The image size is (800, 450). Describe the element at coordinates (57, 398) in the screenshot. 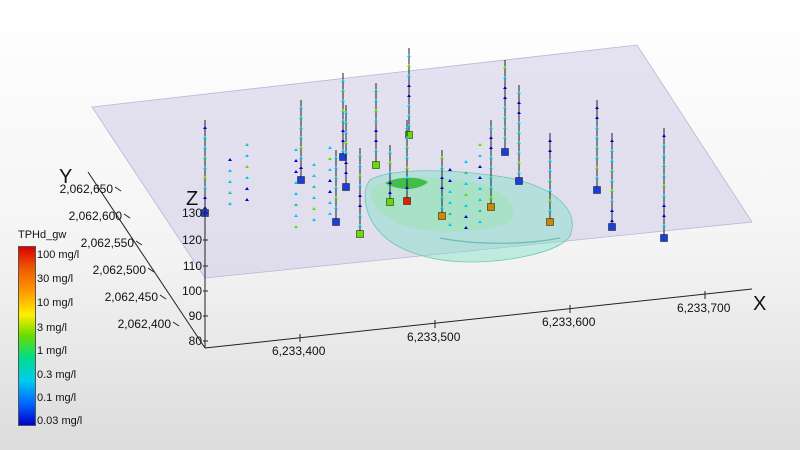

I see `legend-label: 0.1 mg/l` at that location.